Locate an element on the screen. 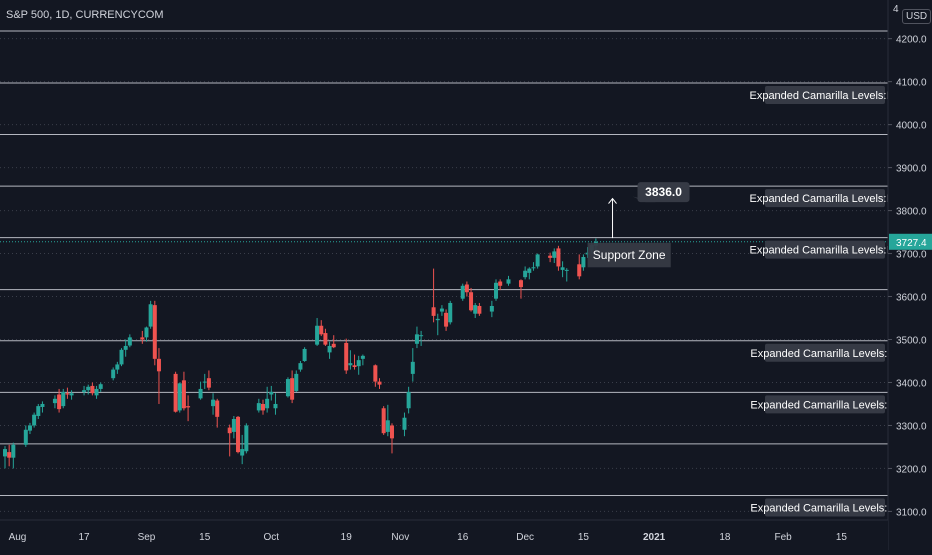 The width and height of the screenshot is (932, 555). level-label-h3: Expanded Camarilla Levels:H3 is located at coordinates (824, 251).